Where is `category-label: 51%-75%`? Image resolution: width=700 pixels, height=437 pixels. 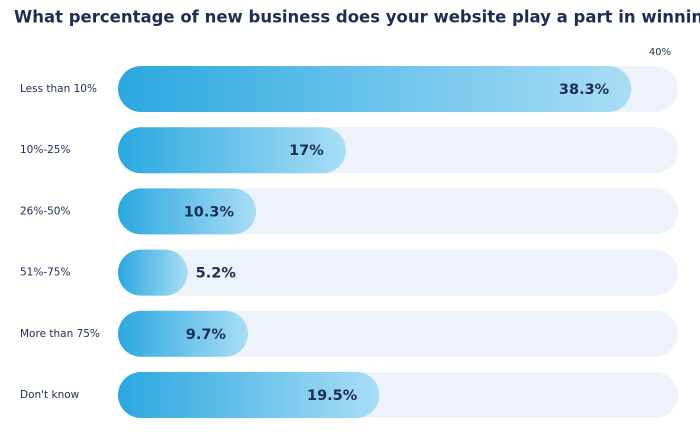
category-label: 51%-75% is located at coordinates (45, 273).